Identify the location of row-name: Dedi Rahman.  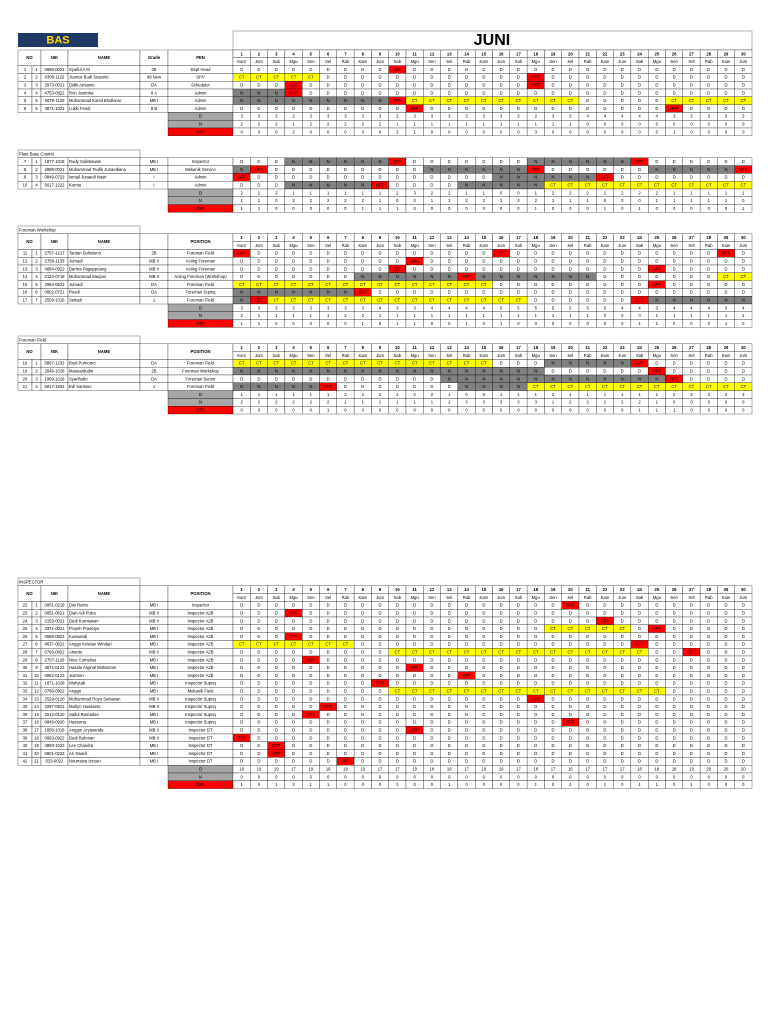
(82, 737).